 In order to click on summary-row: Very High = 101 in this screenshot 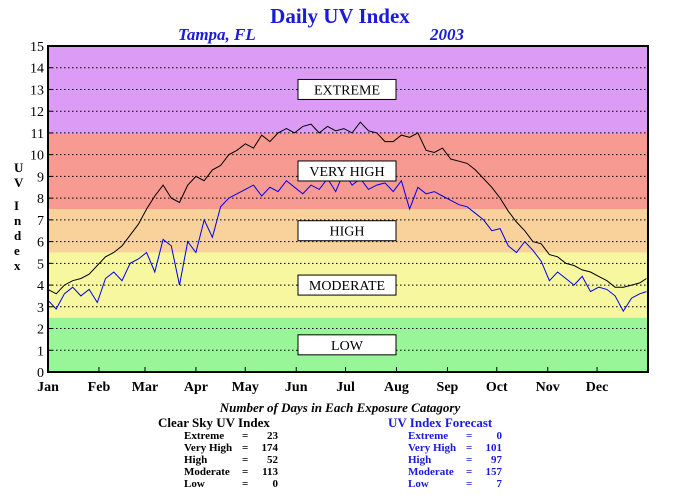, I will do `click(455, 448)`.